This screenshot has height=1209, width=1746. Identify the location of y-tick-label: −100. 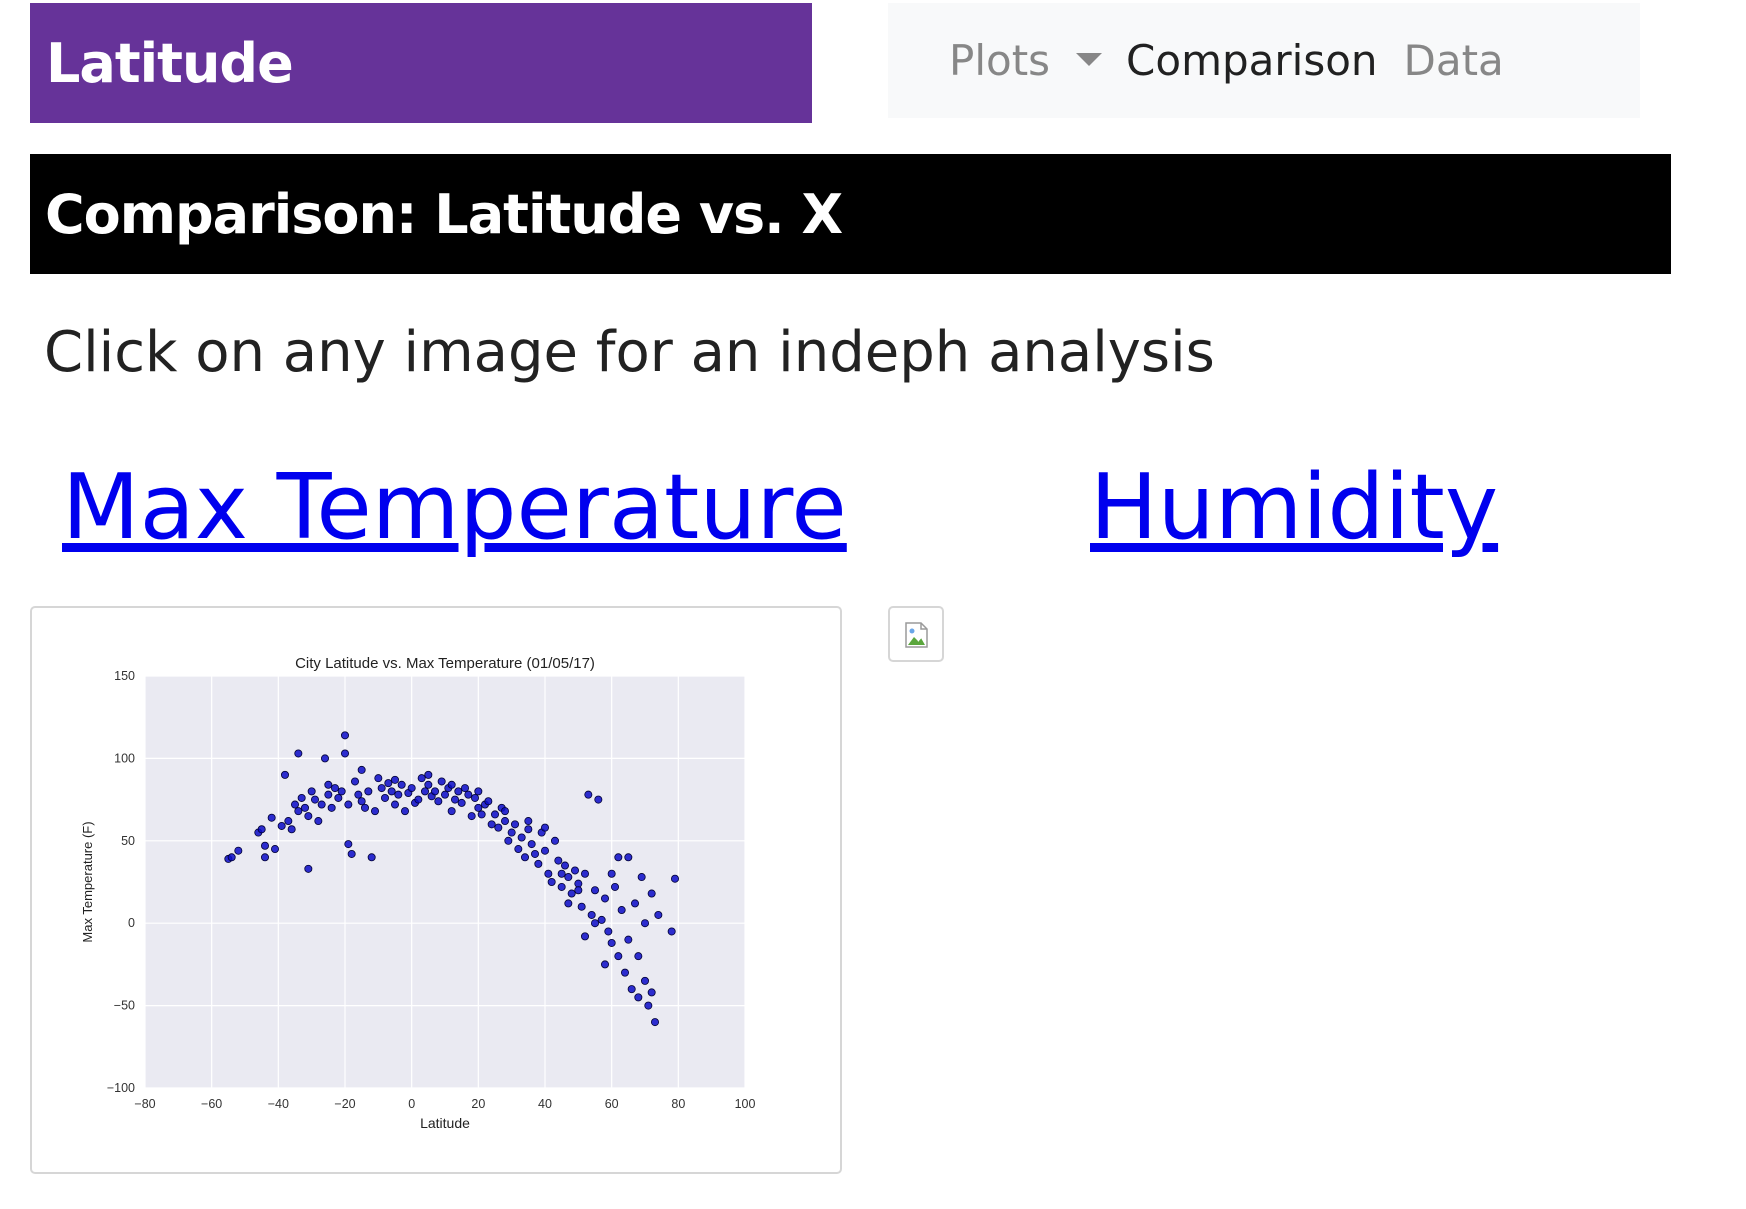
(121, 1088).